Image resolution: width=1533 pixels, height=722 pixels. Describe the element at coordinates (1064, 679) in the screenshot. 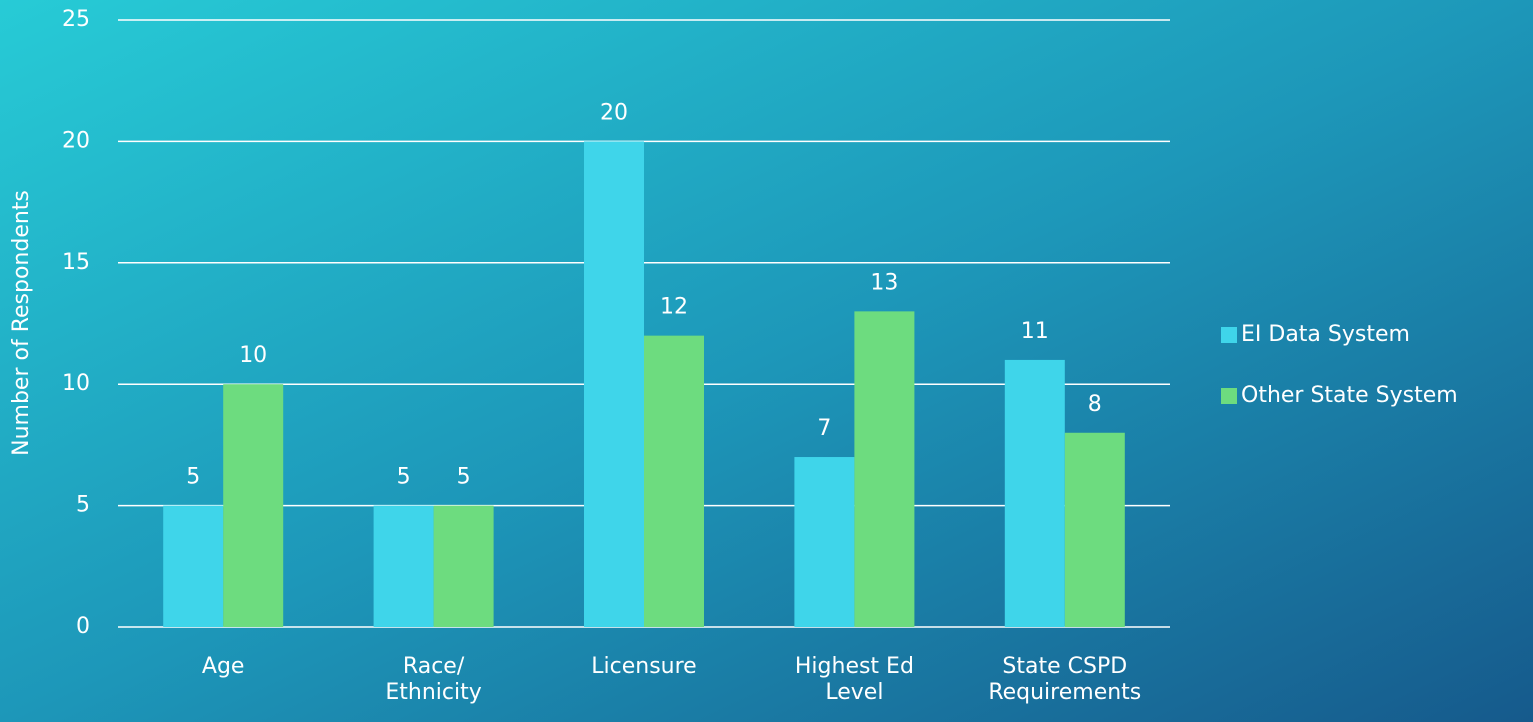

I see `x-tick-label: State CSPD Requirements` at that location.